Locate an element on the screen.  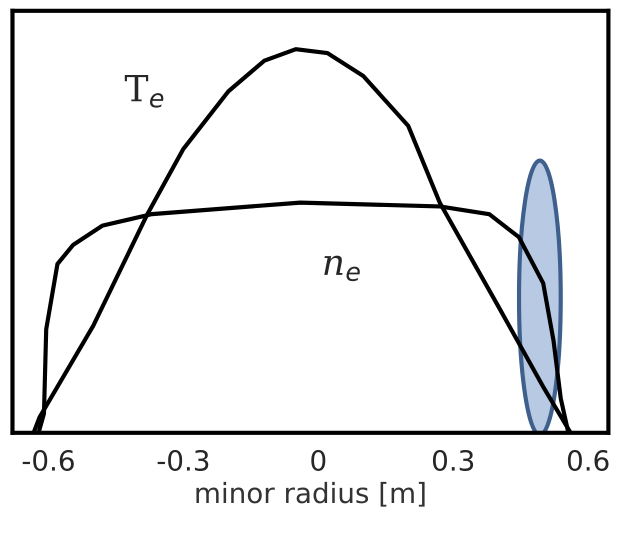
x-tick-label: -0.6 is located at coordinates (48, 460).